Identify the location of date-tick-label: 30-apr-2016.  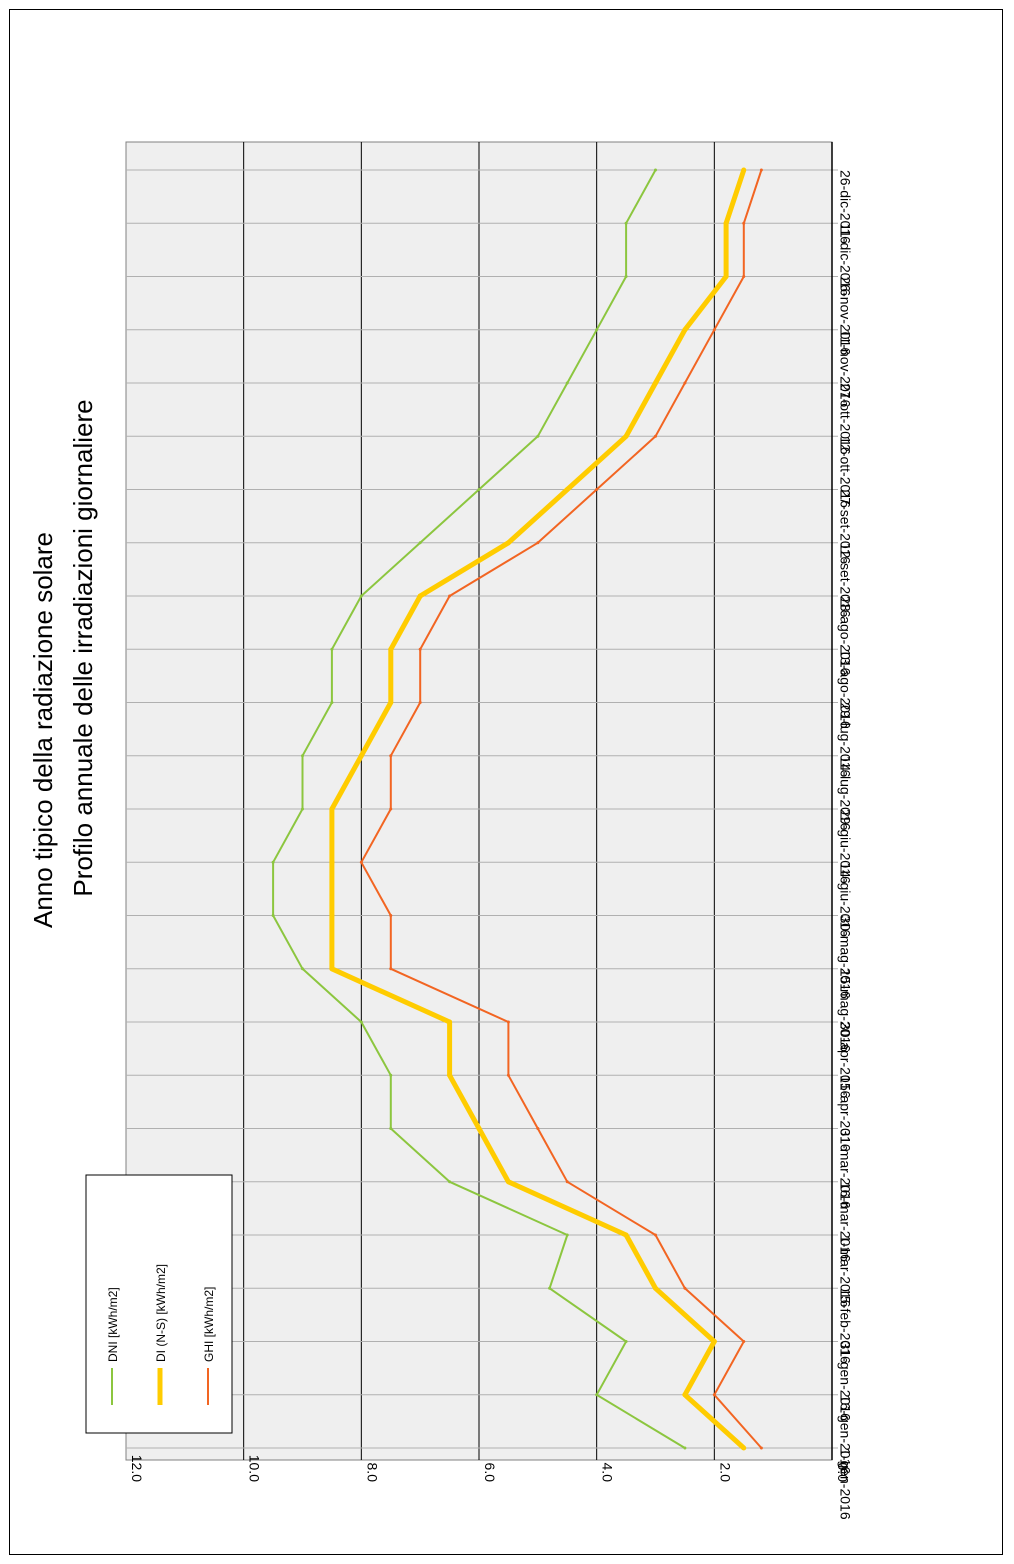
(845, 1060).